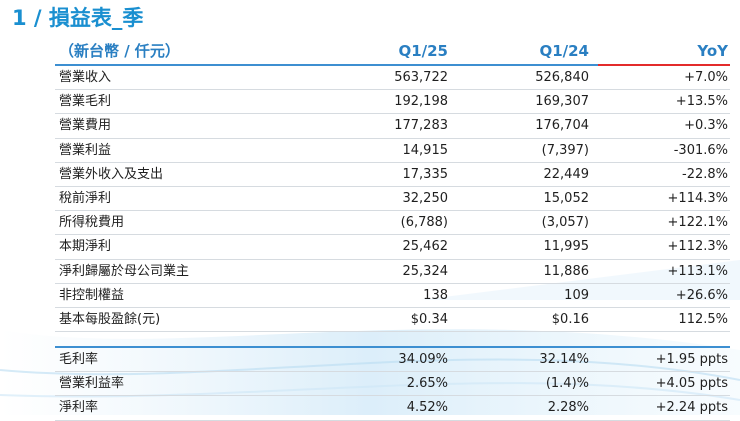 Image resolution: width=740 pixels, height=421 pixels. I want to click on cell-q1-25: 177,283, so click(421, 126).